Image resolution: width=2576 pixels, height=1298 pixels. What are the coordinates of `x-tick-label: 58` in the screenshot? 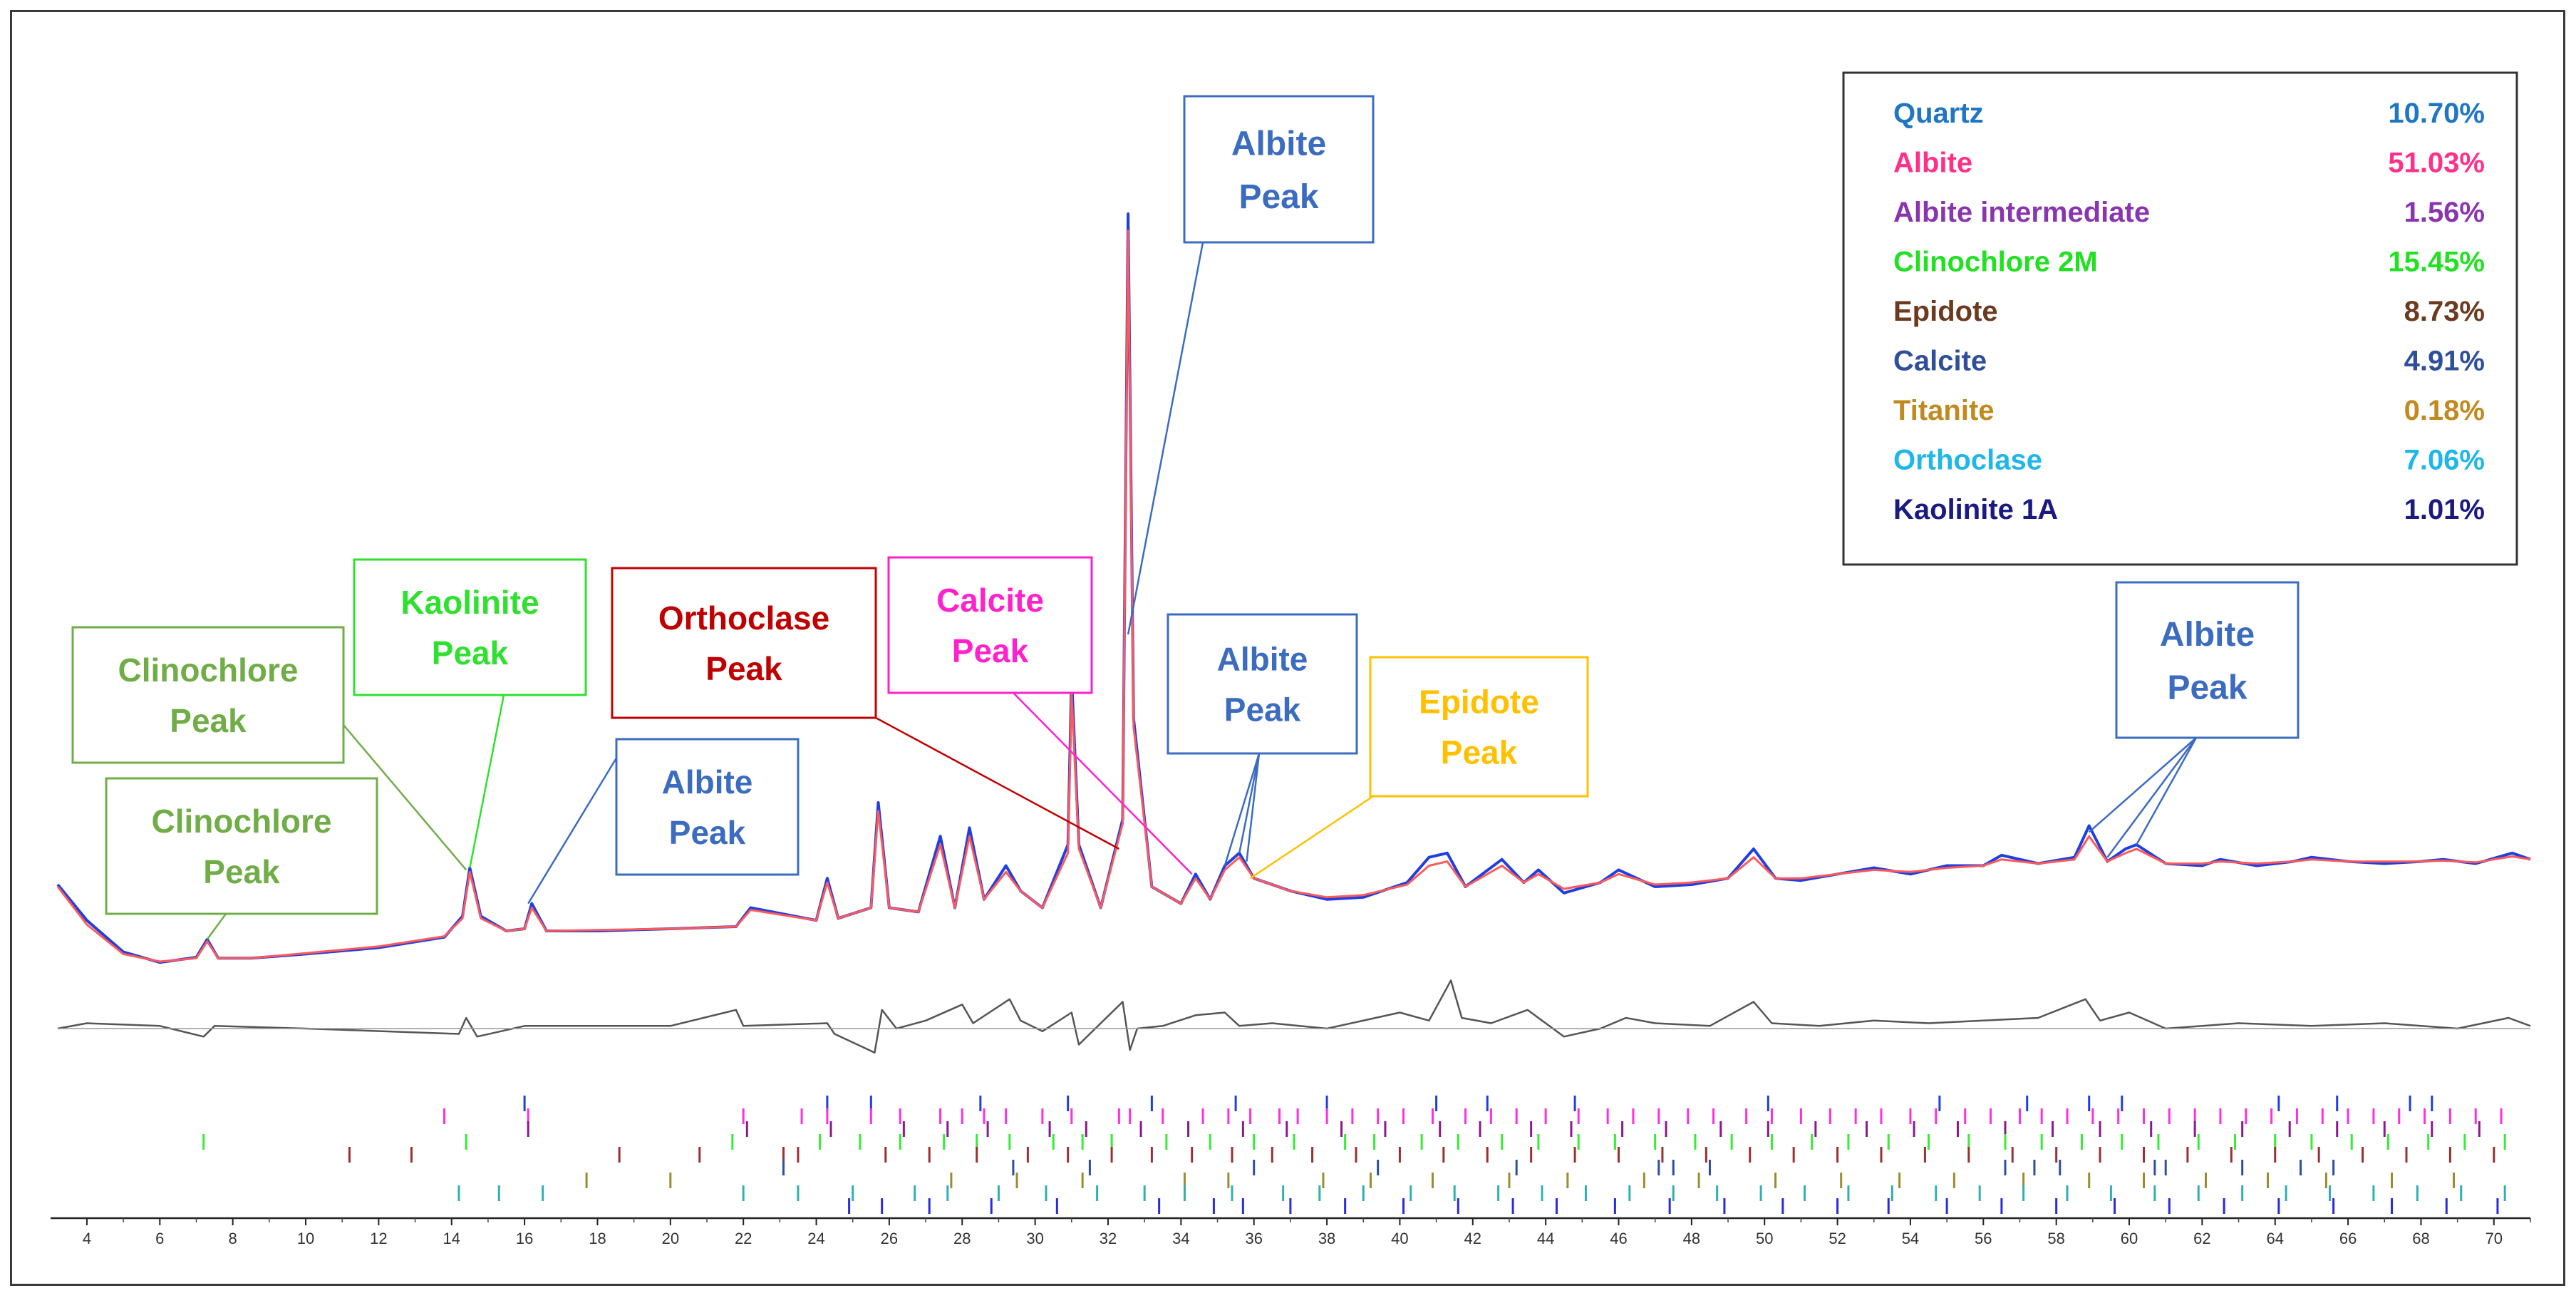 It's located at (2055, 1238).